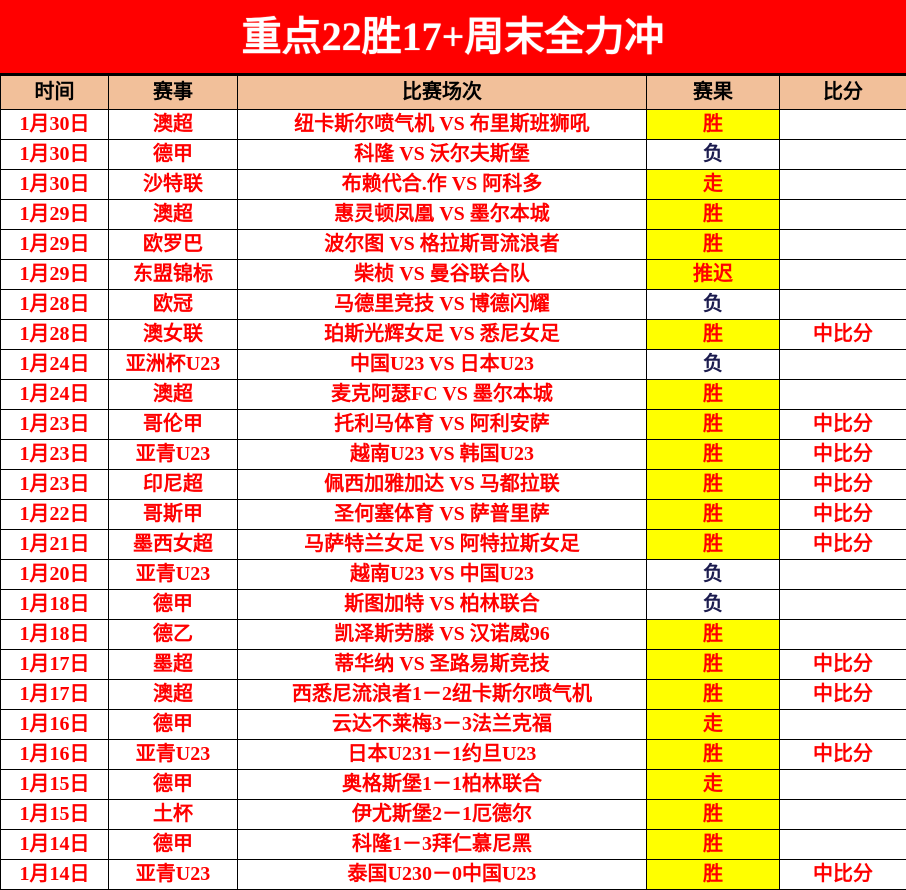 Image resolution: width=906 pixels, height=890 pixels. What do you see at coordinates (173, 425) in the screenshot?
I see `cell-league: 哥伦甲` at bounding box center [173, 425].